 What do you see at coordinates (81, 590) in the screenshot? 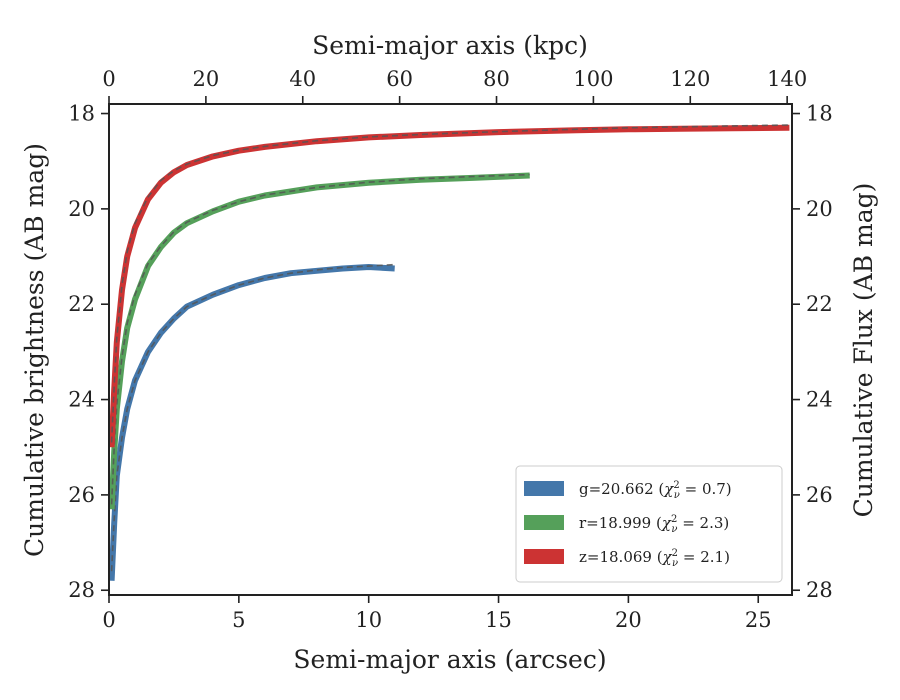
I see `y-tick-label: 28` at bounding box center [81, 590].